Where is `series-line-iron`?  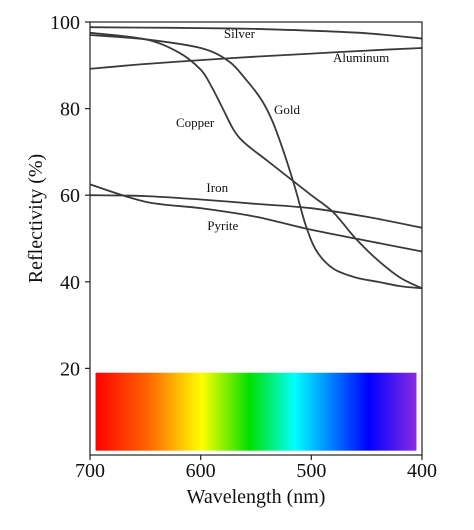
series-line-iron is located at coordinates (256, 211).